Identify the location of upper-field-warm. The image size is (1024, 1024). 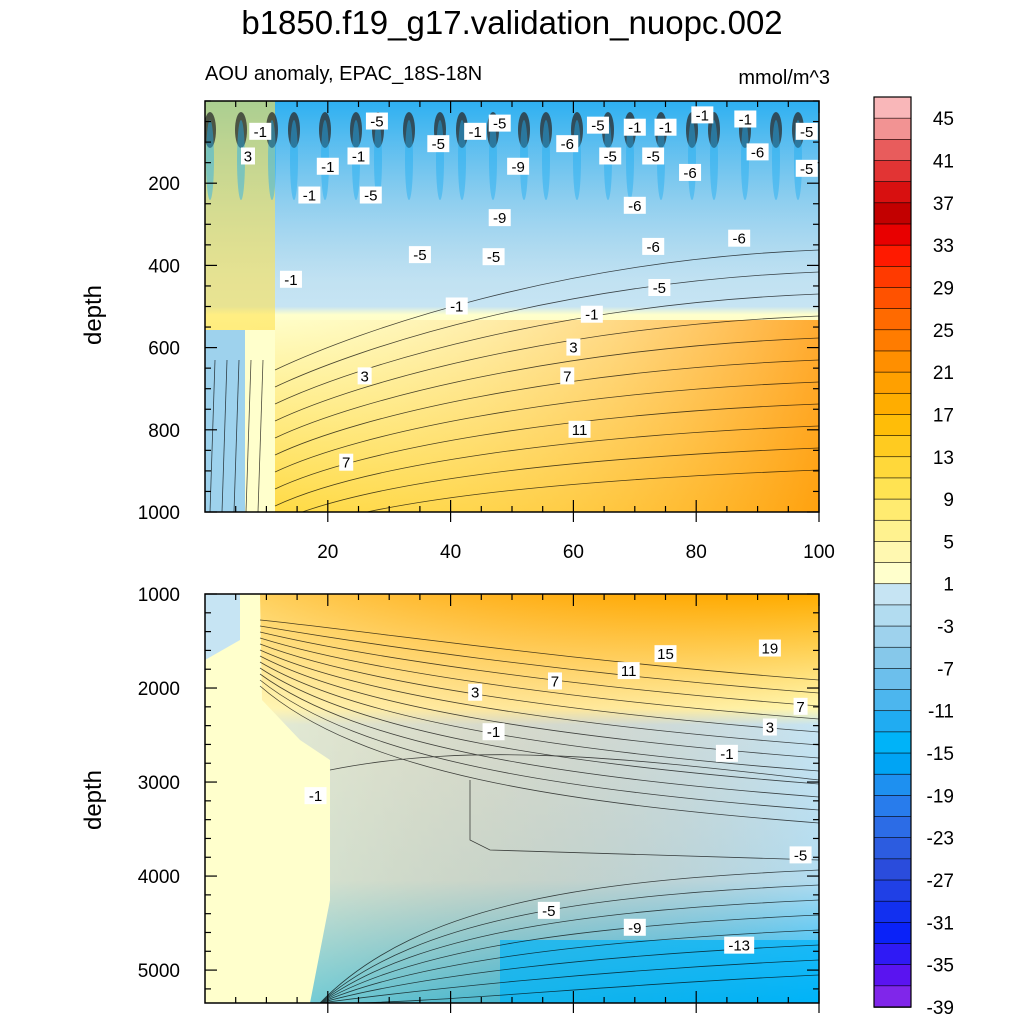
(512, 416).